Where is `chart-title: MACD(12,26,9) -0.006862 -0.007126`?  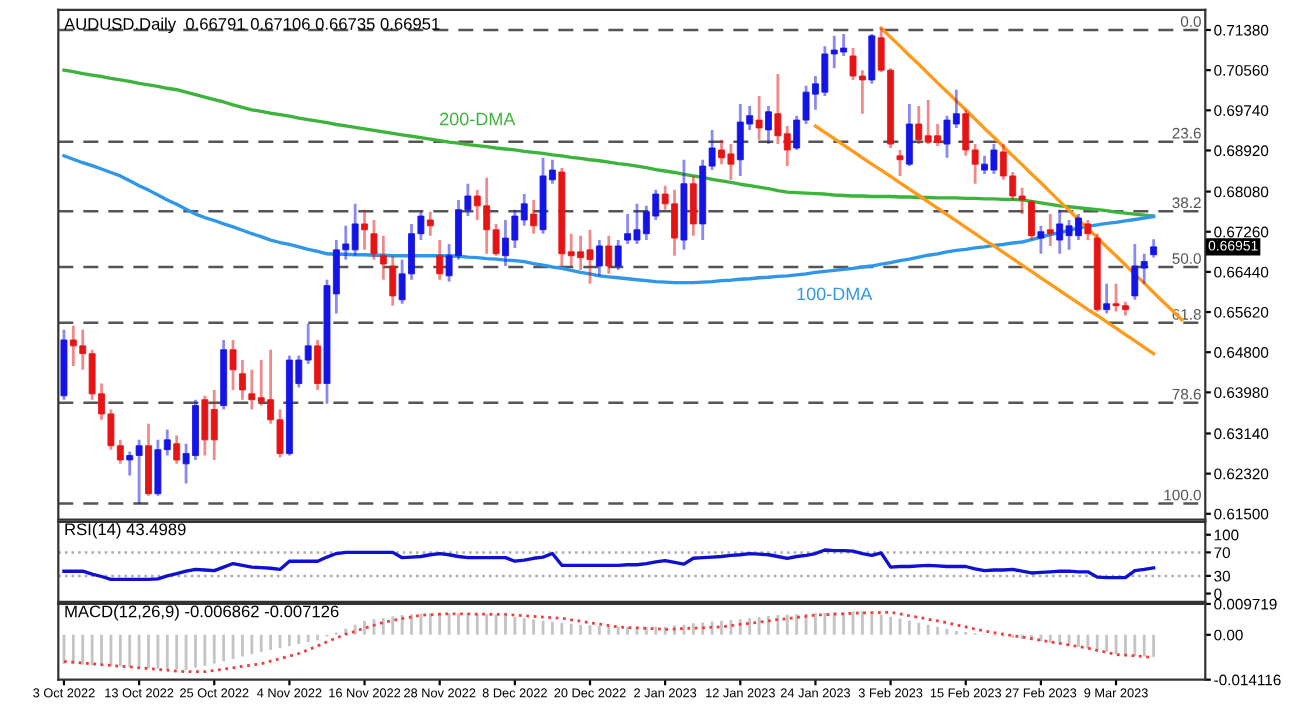 chart-title: MACD(12,26,9) -0.006862 -0.007126 is located at coordinates (202, 613).